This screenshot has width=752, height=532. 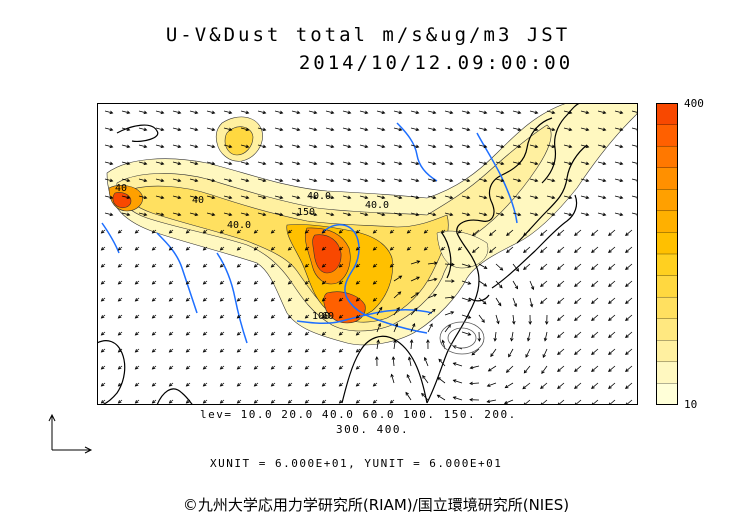 What do you see at coordinates (121, 188) in the screenshot?
I see `contour-label: 40` at bounding box center [121, 188].